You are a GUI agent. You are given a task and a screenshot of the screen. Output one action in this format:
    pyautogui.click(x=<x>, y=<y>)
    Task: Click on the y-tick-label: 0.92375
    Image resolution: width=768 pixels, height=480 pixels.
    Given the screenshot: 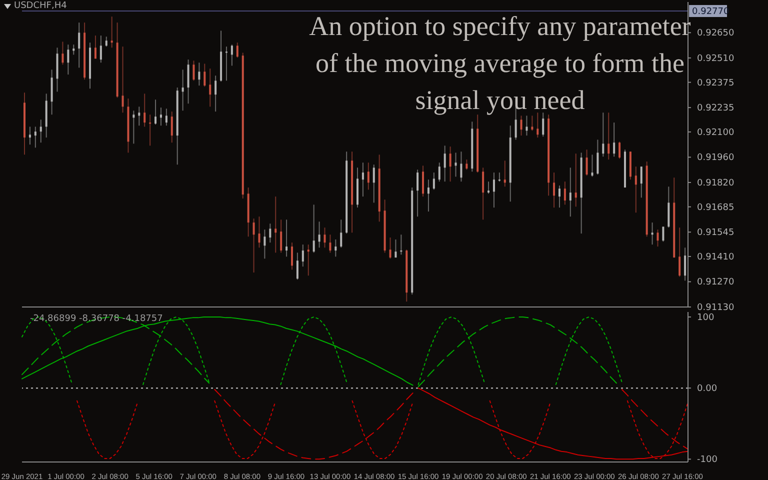 What is the action you would take?
    pyautogui.click(x=715, y=83)
    